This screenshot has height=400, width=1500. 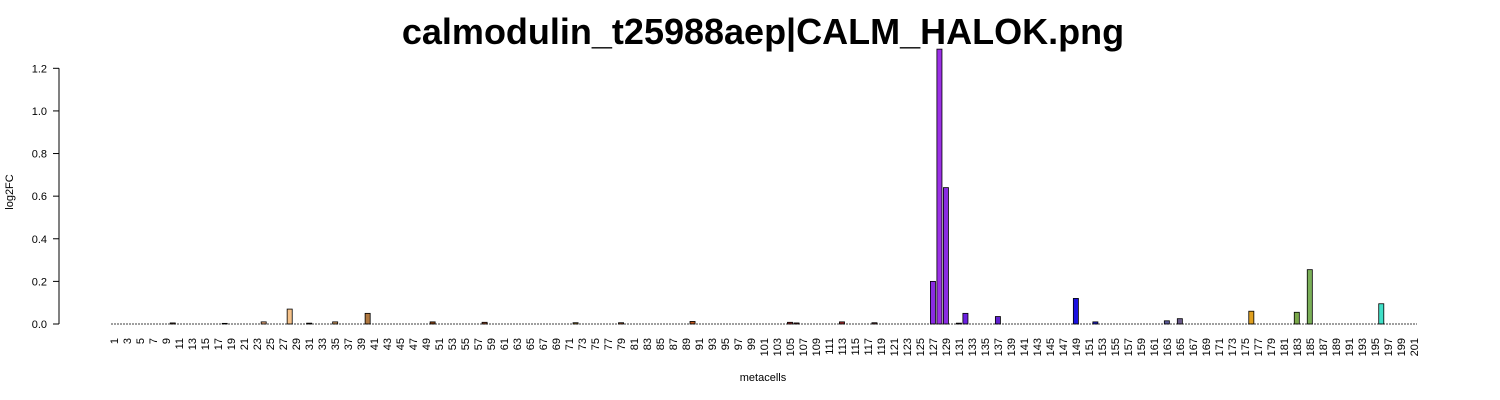 What do you see at coordinates (763, 32) in the screenshot?
I see `chart-title: calmodulin_t25988aep|CALM_HALOK.png` at bounding box center [763, 32].